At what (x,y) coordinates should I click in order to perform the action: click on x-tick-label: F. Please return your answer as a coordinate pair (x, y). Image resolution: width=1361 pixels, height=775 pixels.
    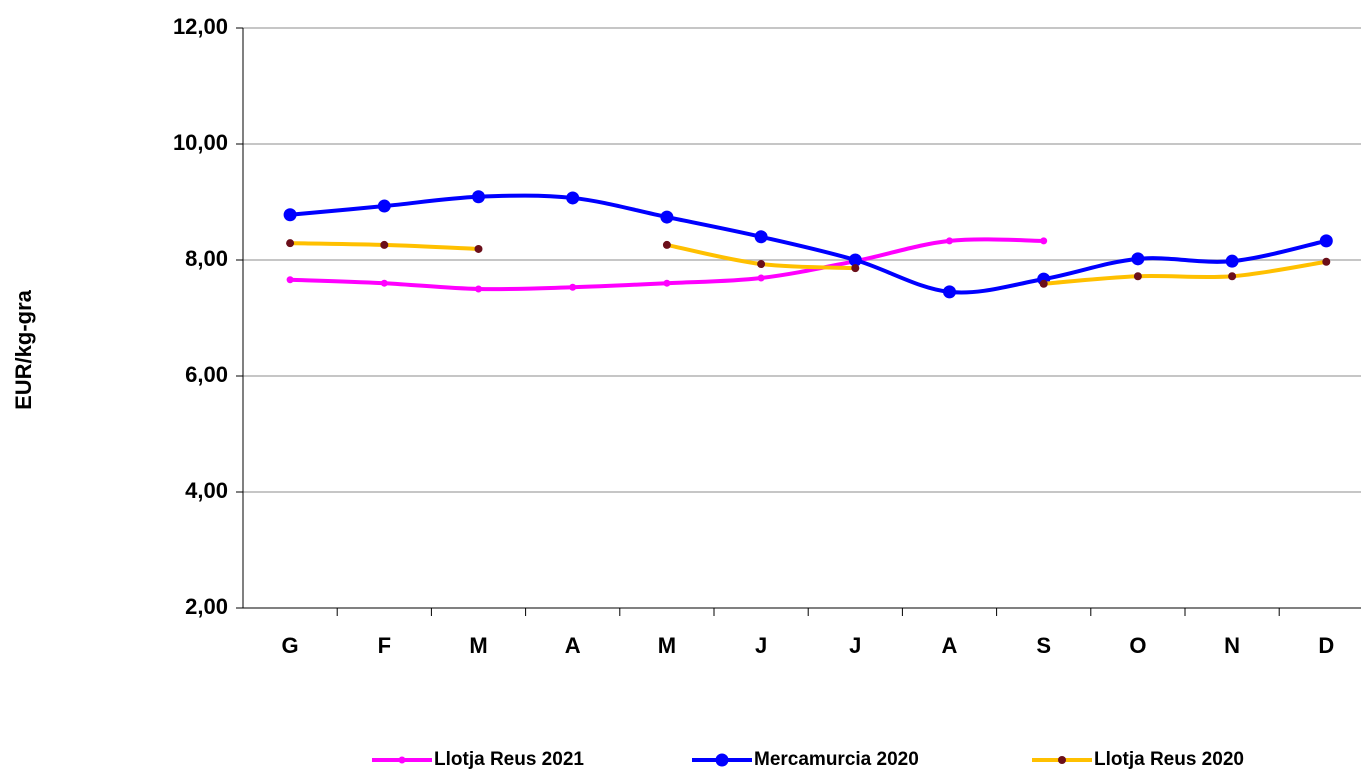
    Looking at the image, I should click on (384, 645).